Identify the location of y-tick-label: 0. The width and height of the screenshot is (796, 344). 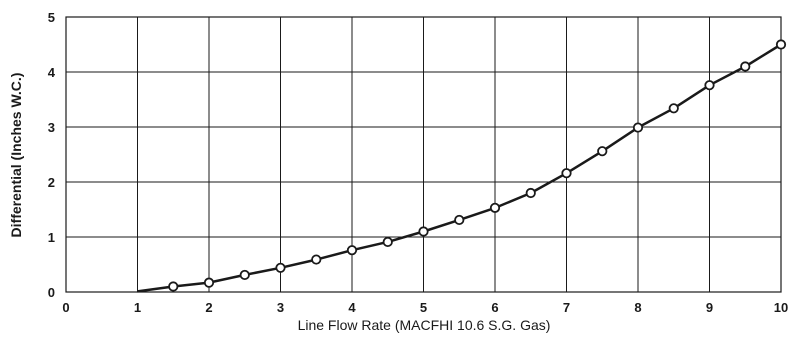
(51, 292).